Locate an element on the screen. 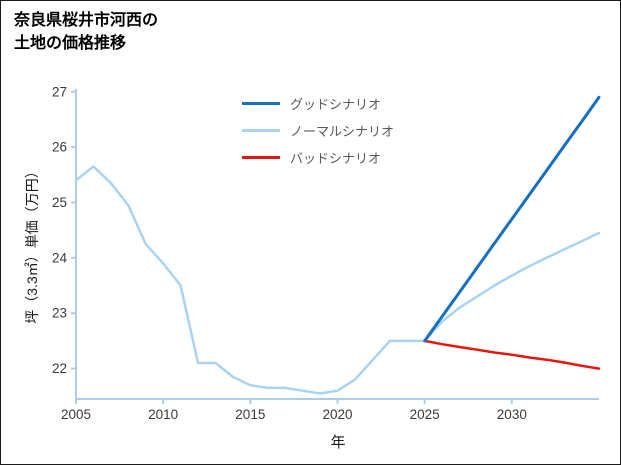 The width and height of the screenshot is (621, 465). y-tick-label: 22 is located at coordinates (59, 368).